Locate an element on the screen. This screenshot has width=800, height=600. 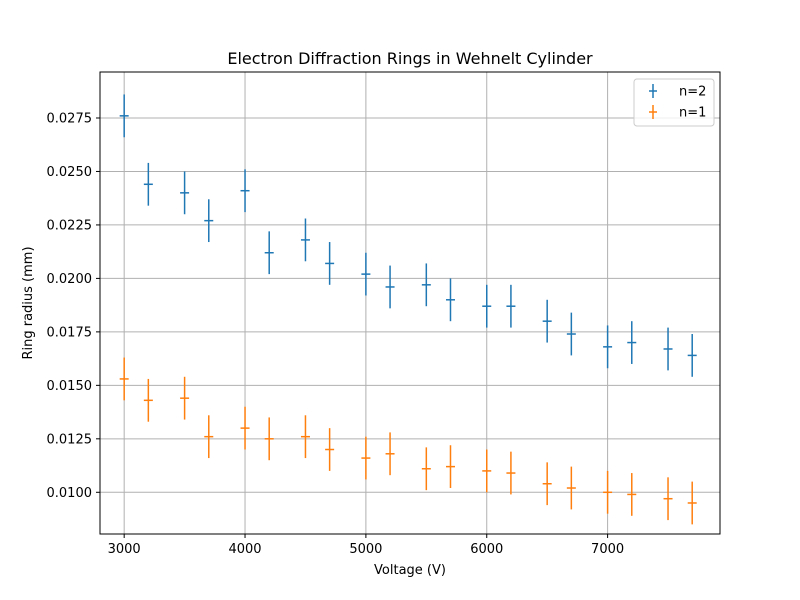
x-tick-label: 4000 is located at coordinates (244, 549).